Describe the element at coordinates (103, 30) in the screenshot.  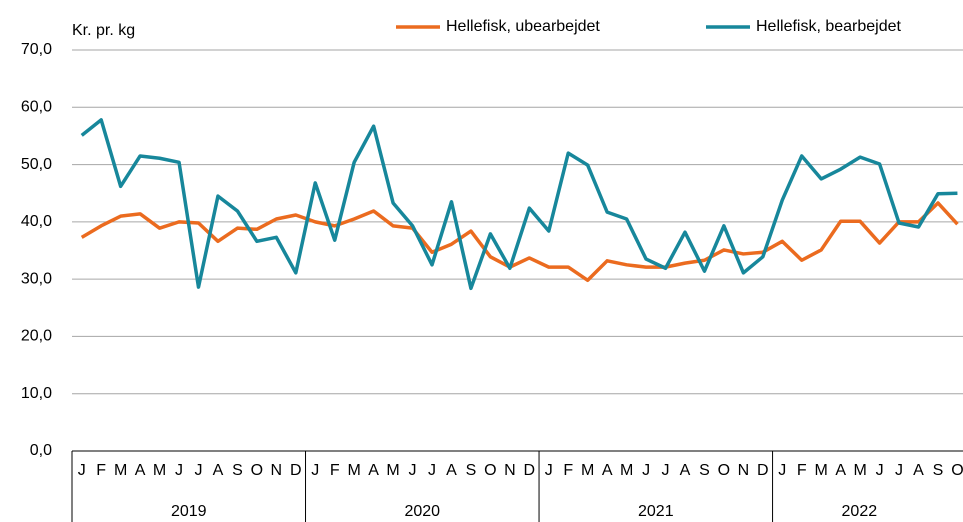
I see `y-axis-label: Kr. pr. kg` at that location.